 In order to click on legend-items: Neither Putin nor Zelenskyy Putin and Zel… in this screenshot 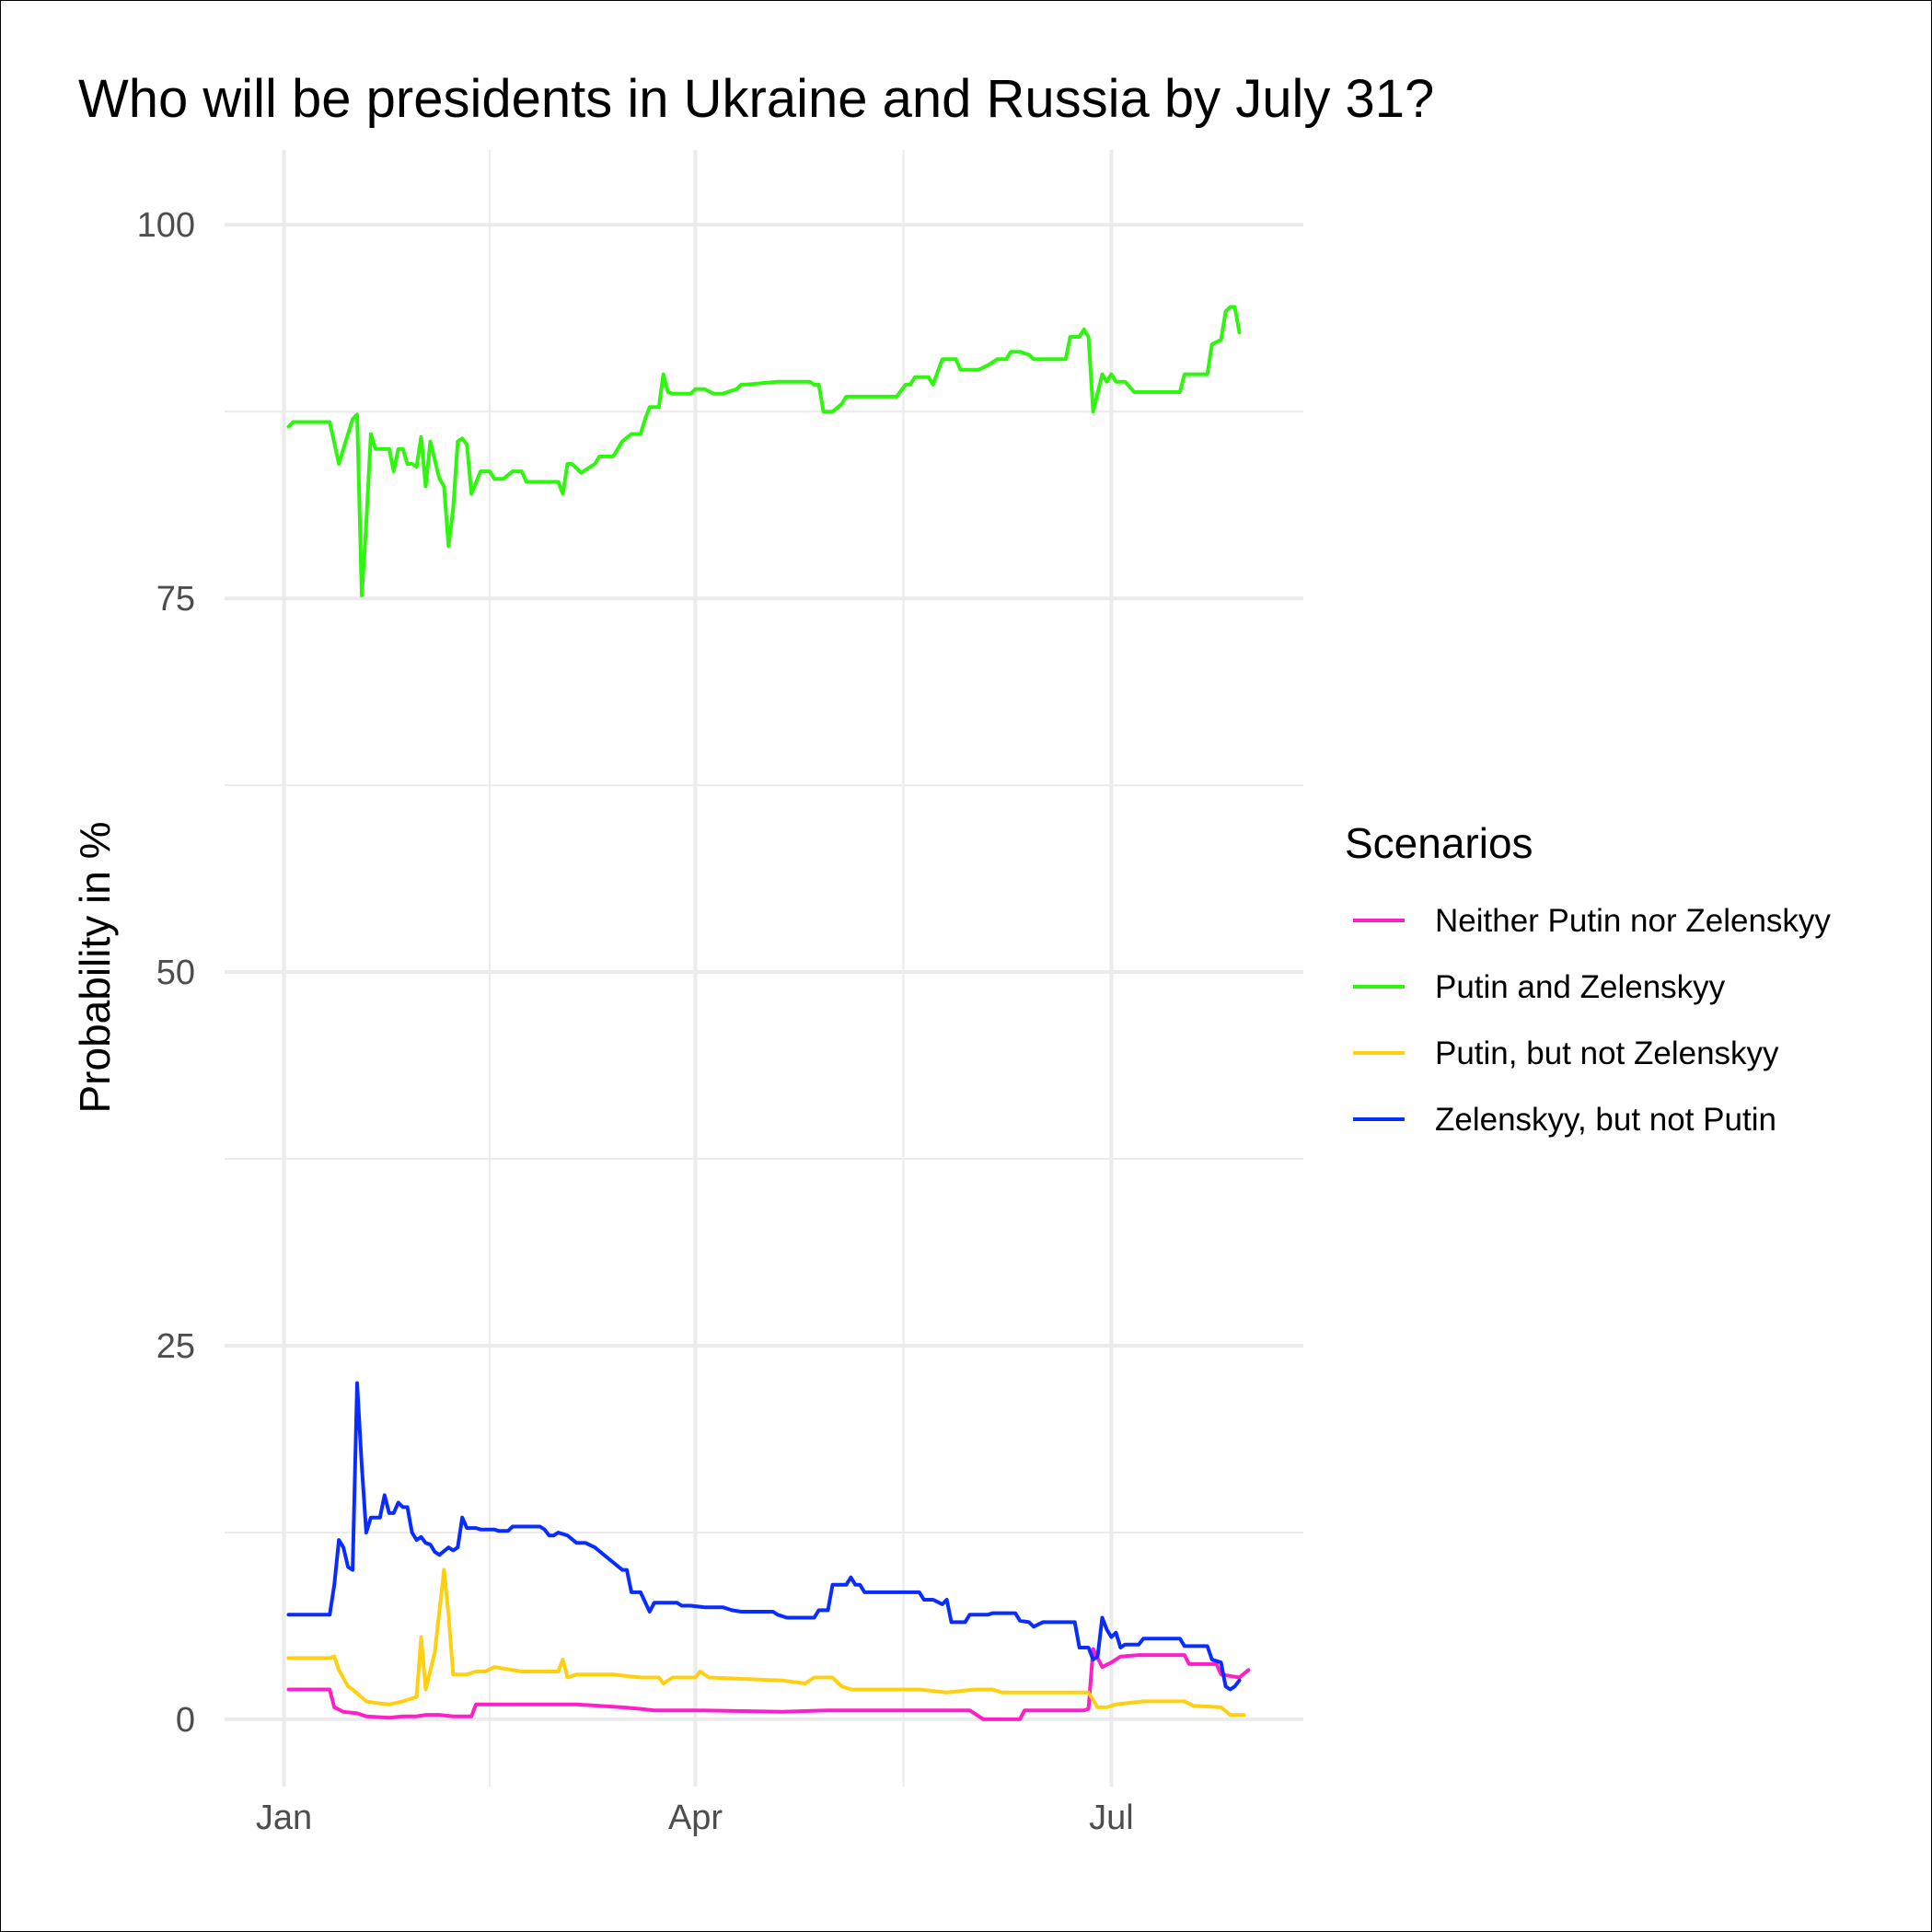, I will do `click(1592, 1021)`.